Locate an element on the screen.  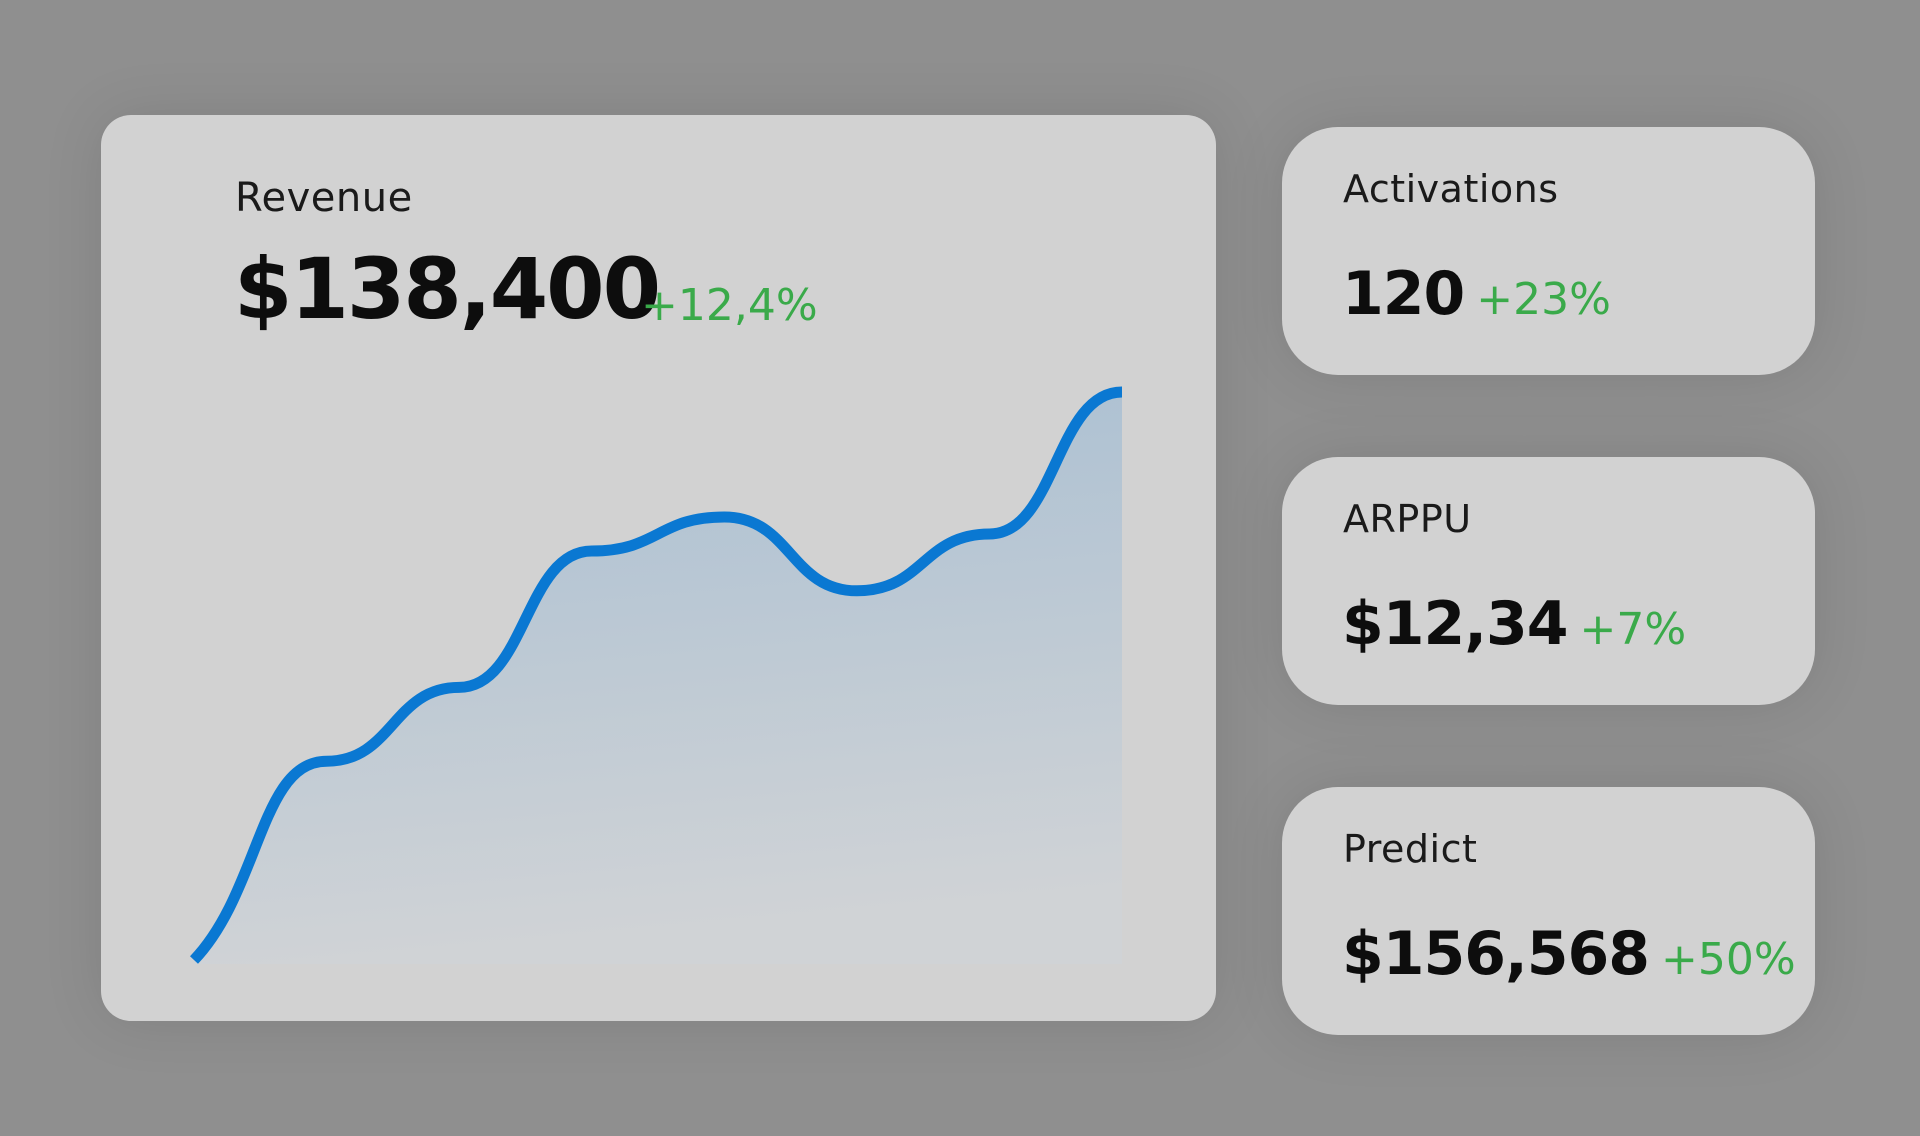
predict-delta: +50% is located at coordinates (1728, 959).